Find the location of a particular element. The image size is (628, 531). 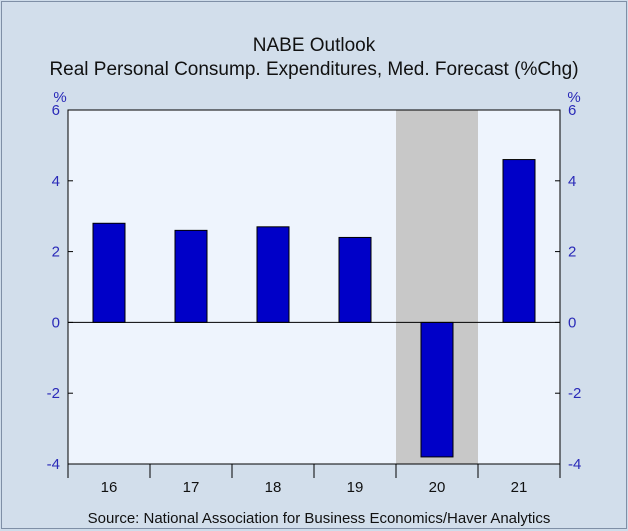

y-tick-label-left: -4 is located at coordinates (53, 464).